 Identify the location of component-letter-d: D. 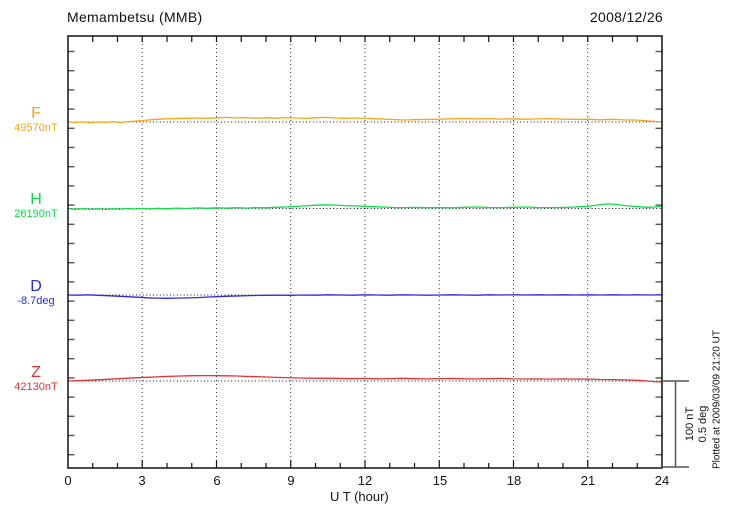
(36, 286).